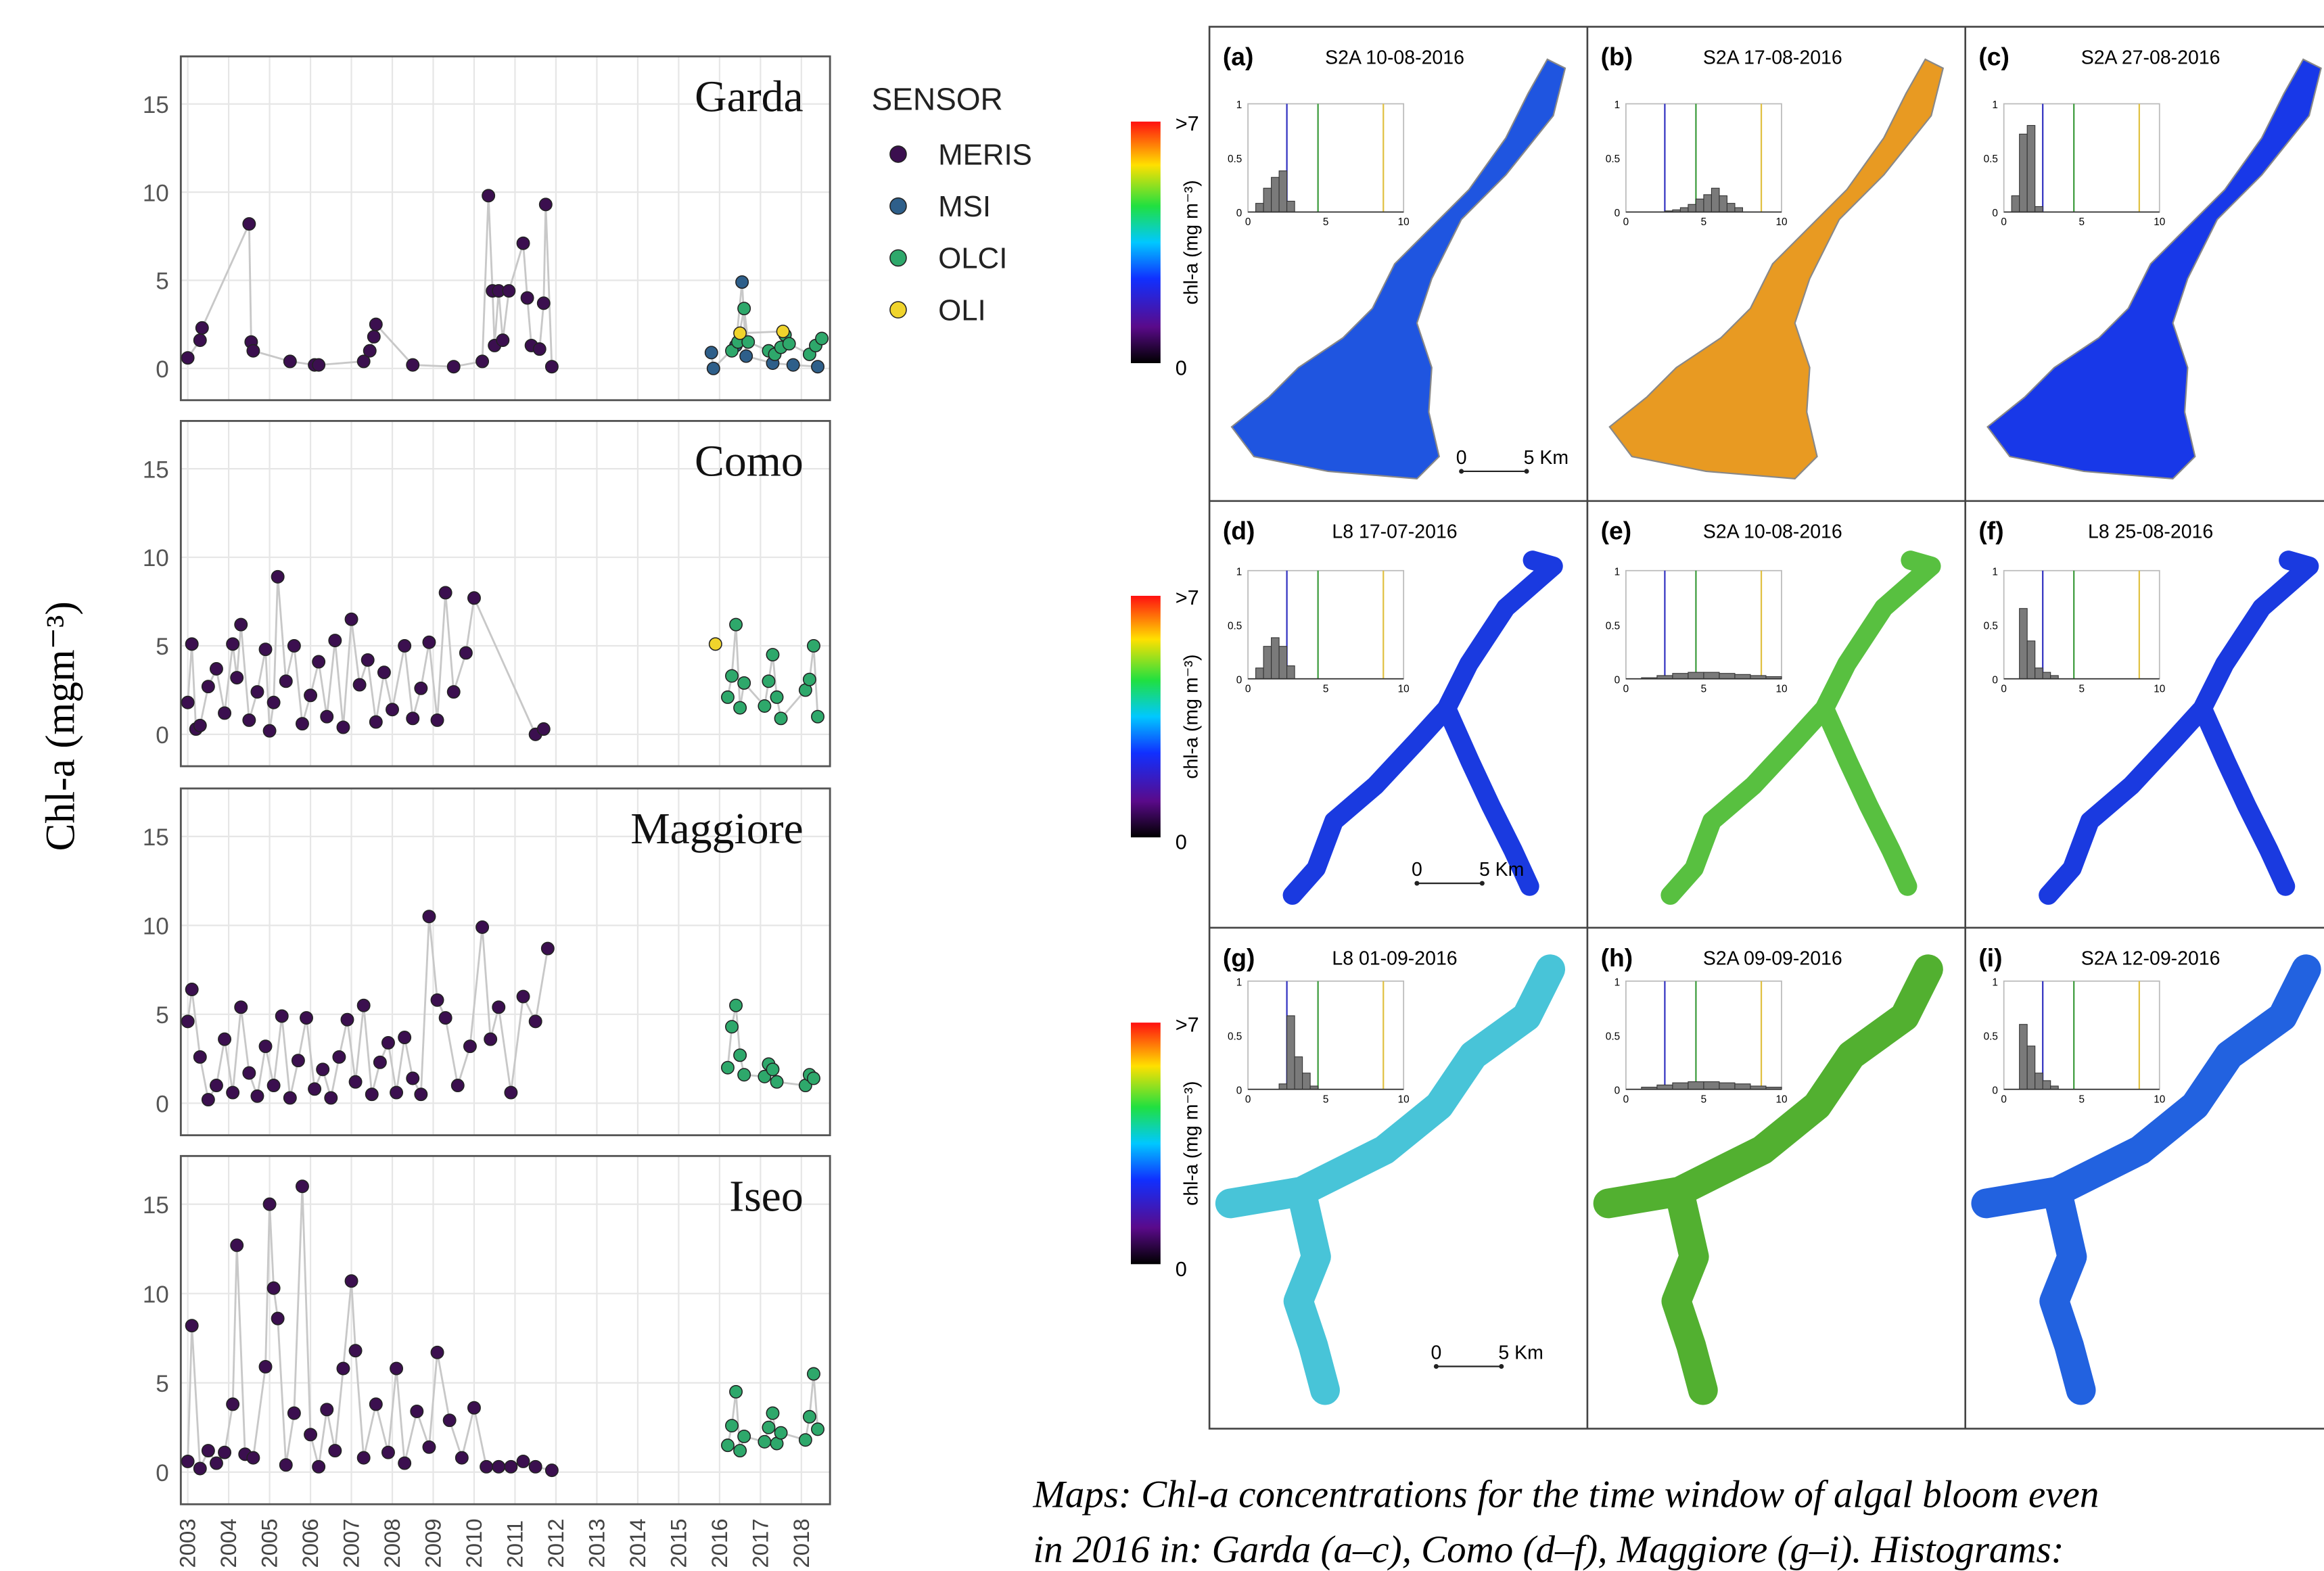 This screenshot has width=2324, height=1571. What do you see at coordinates (1326, 1035) in the screenshot?
I see `histogram-frame` at bounding box center [1326, 1035].